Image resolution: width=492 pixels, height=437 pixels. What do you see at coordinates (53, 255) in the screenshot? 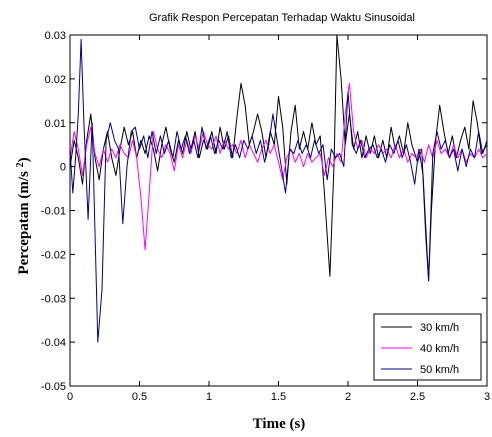
I see `y-tick-label: -0.02` at bounding box center [53, 255].